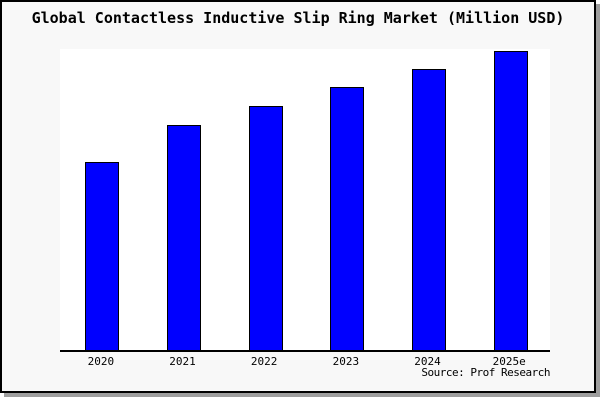 The height and width of the screenshot is (400, 600). Describe the element at coordinates (265, 228) in the screenshot. I see `bar-2022` at that location.